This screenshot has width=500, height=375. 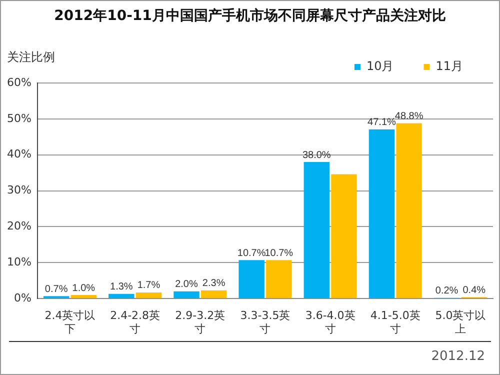 I want to click on data-label: 1.0%, so click(x=84, y=288).